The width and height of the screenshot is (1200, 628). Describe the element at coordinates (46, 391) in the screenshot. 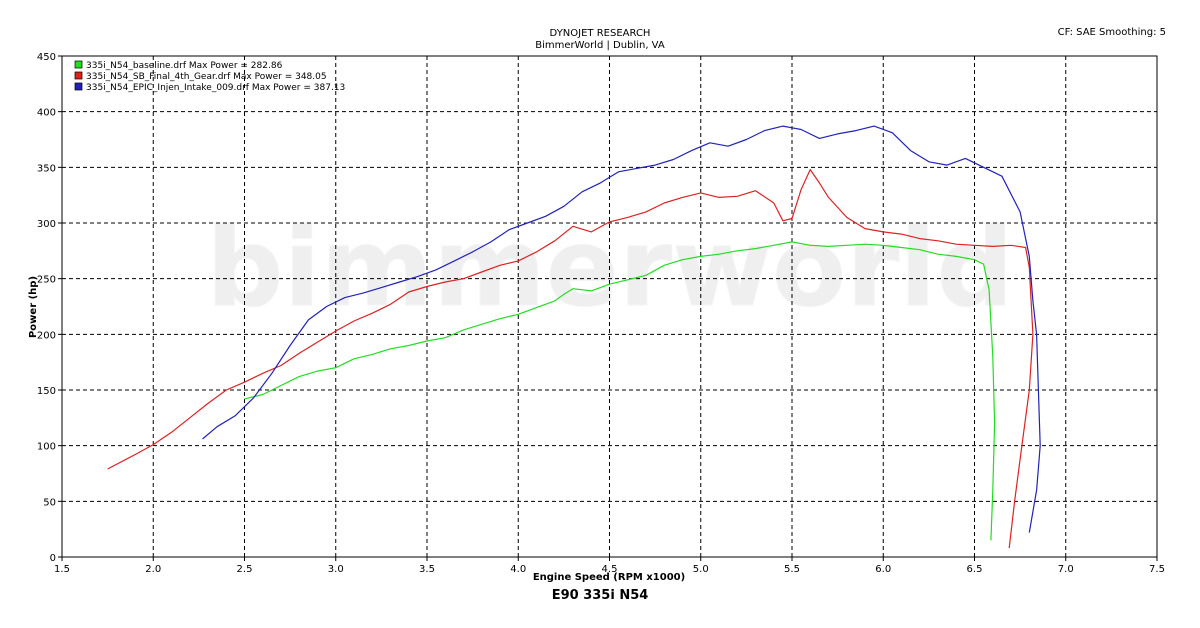

I see `y-tick-label: 150` at that location.